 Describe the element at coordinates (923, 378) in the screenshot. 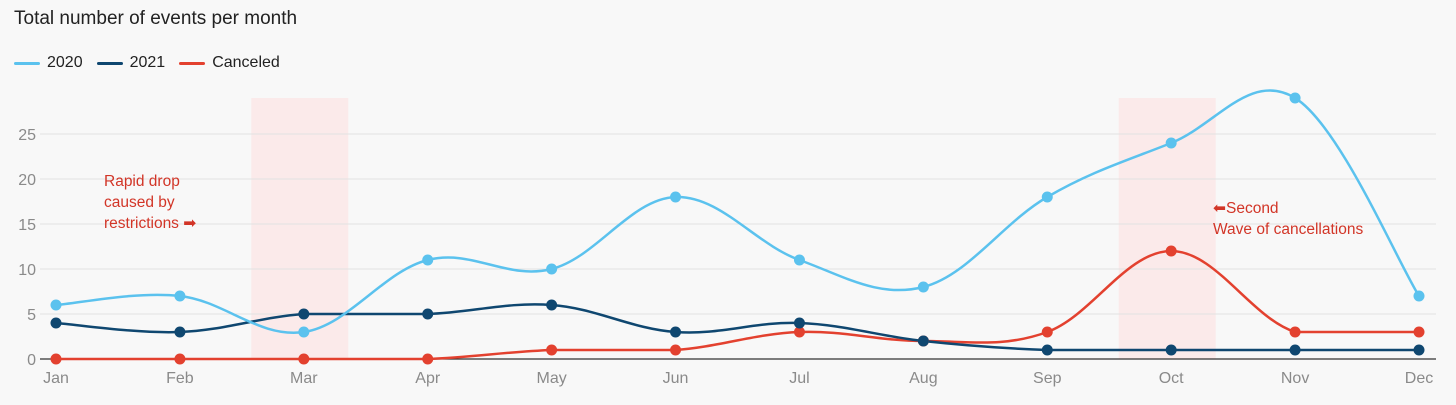

I see `x-tick-label: Aug` at that location.